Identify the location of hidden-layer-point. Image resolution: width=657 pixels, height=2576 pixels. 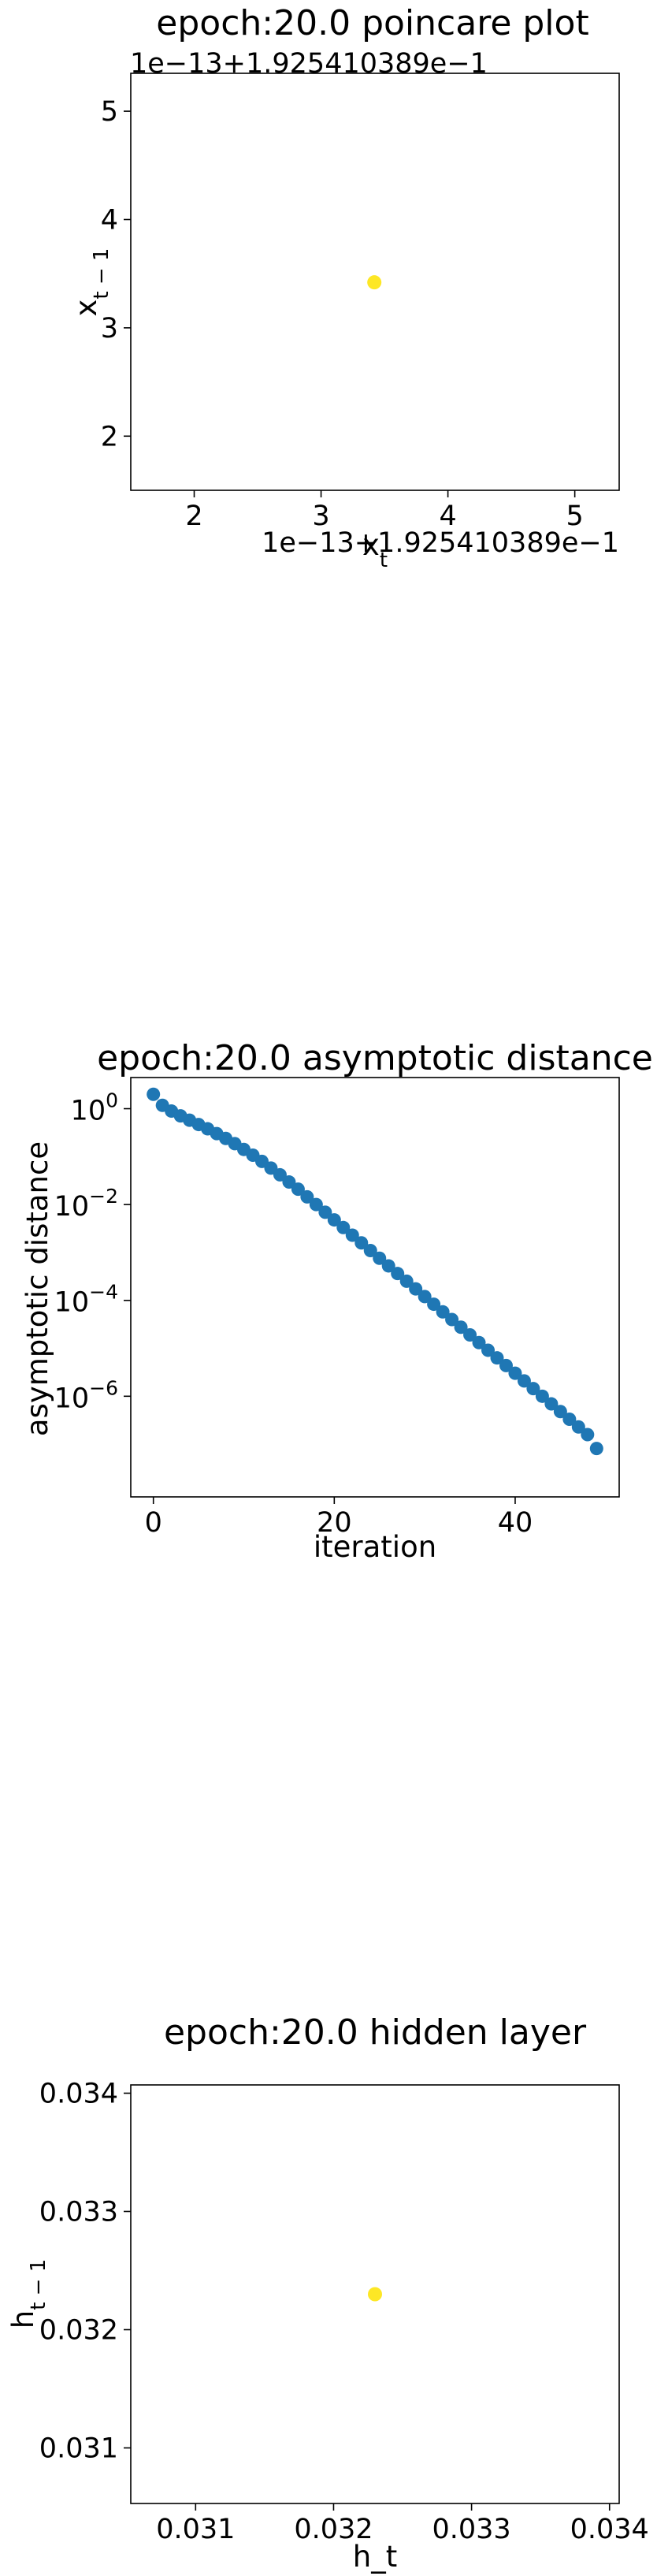
(375, 2294).